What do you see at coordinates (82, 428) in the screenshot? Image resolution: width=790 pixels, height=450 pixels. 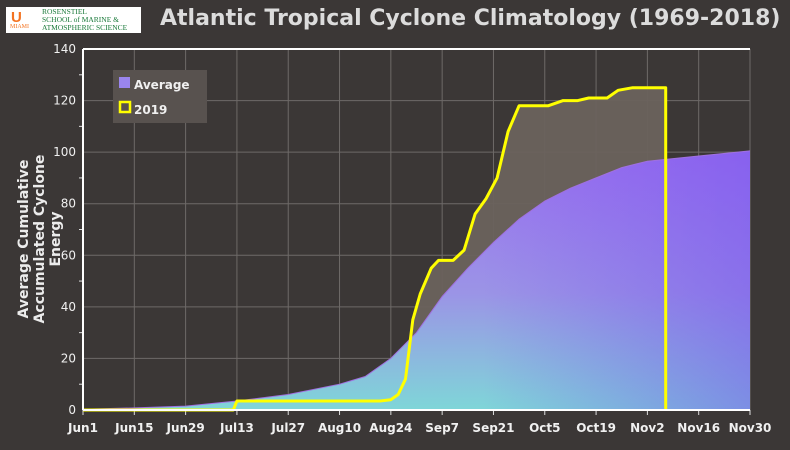 I see `x-tick-label: Jun1` at bounding box center [82, 428].